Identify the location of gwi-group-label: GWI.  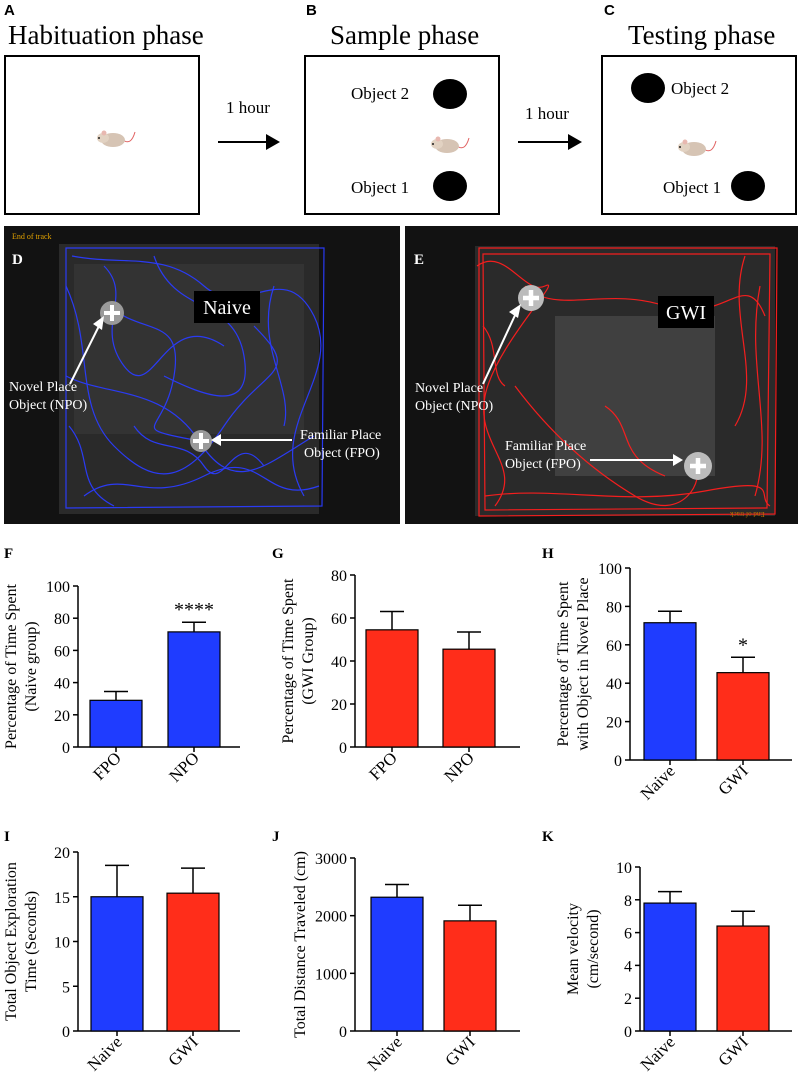
(686, 313).